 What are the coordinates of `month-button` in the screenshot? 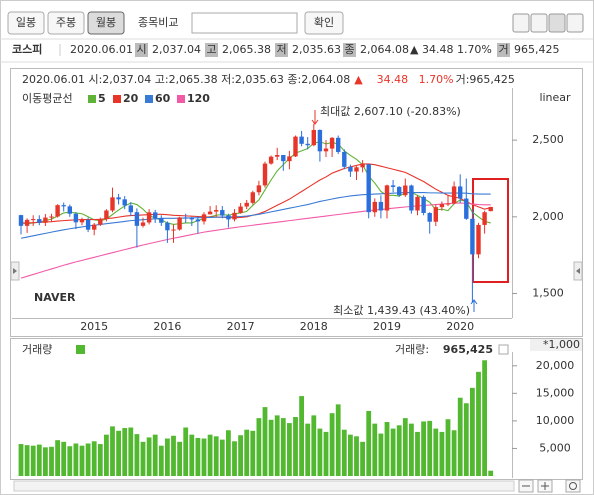 It's located at (106, 23).